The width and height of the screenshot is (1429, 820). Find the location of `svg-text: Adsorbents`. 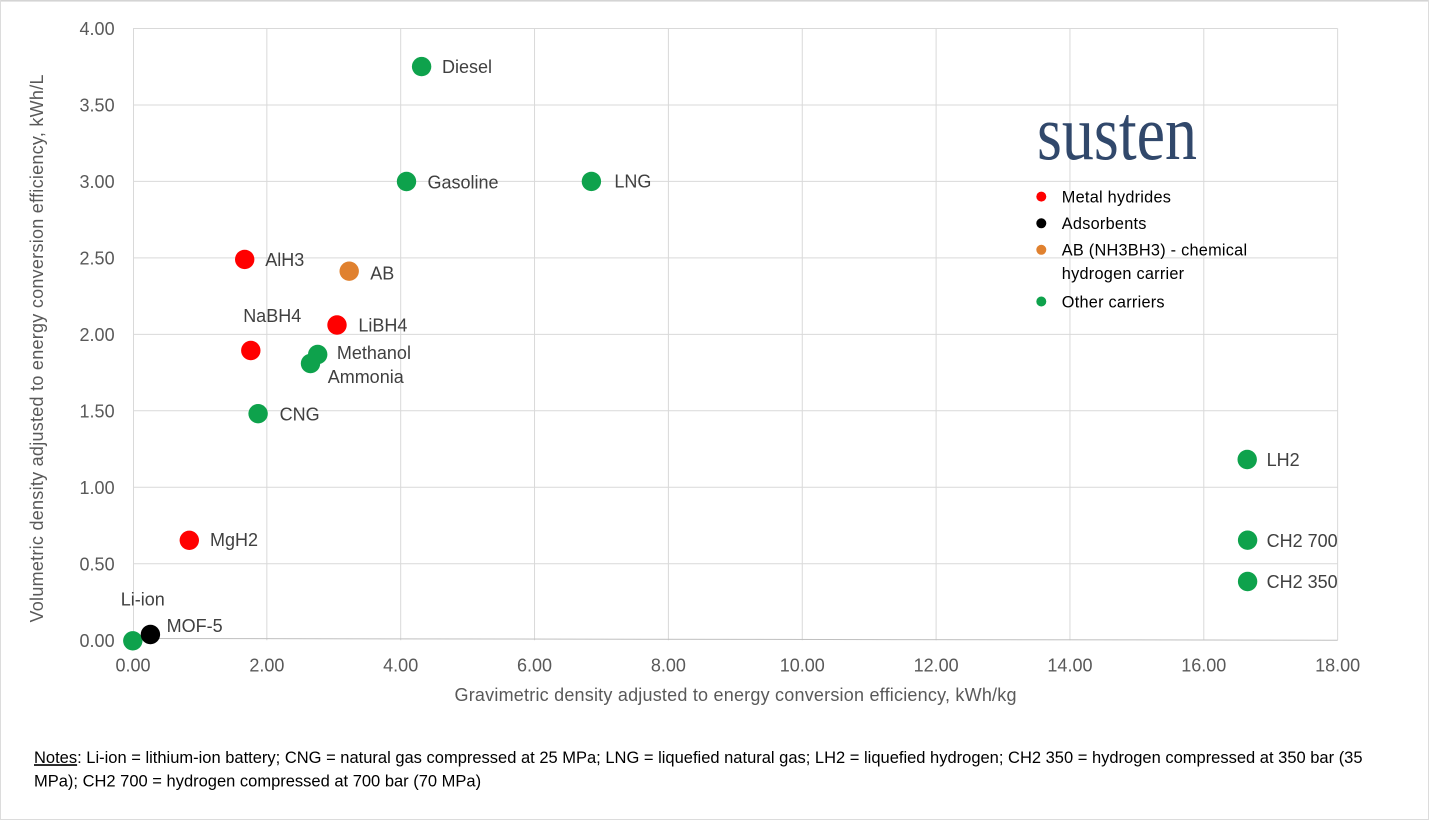

svg-text: Adsorbents is located at coordinates (1104, 224).